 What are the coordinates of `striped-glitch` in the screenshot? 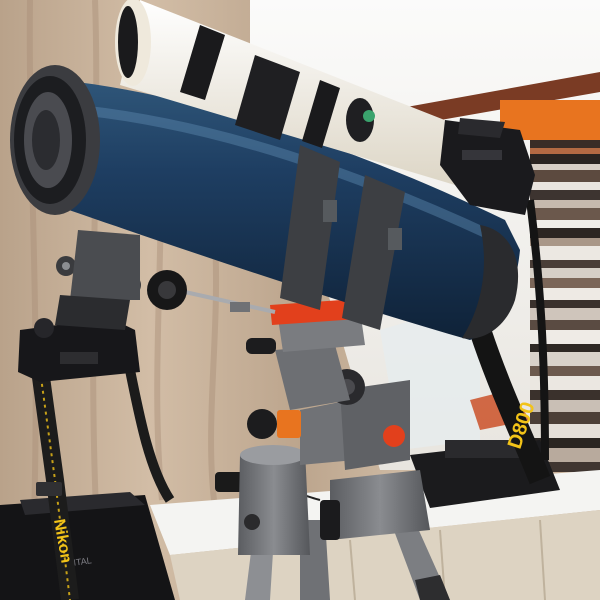 It's located at (565, 306).